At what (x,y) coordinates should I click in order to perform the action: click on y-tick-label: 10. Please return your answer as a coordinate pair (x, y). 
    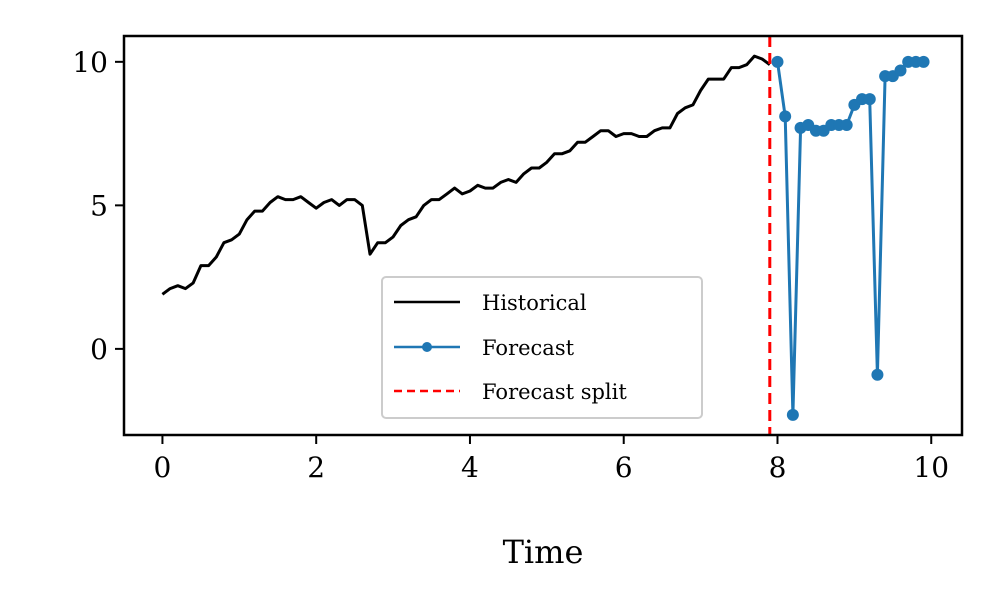
    Looking at the image, I should click on (90, 62).